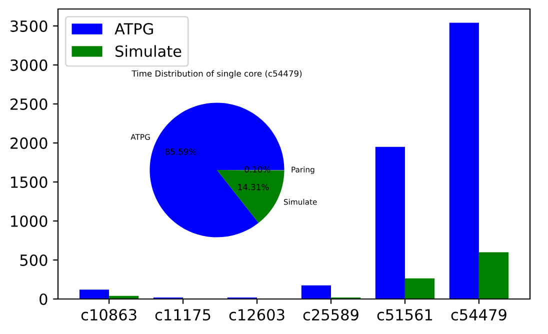  Describe the element at coordinates (404, 314) in the screenshot. I see `x-tick-label: c51561` at that location.